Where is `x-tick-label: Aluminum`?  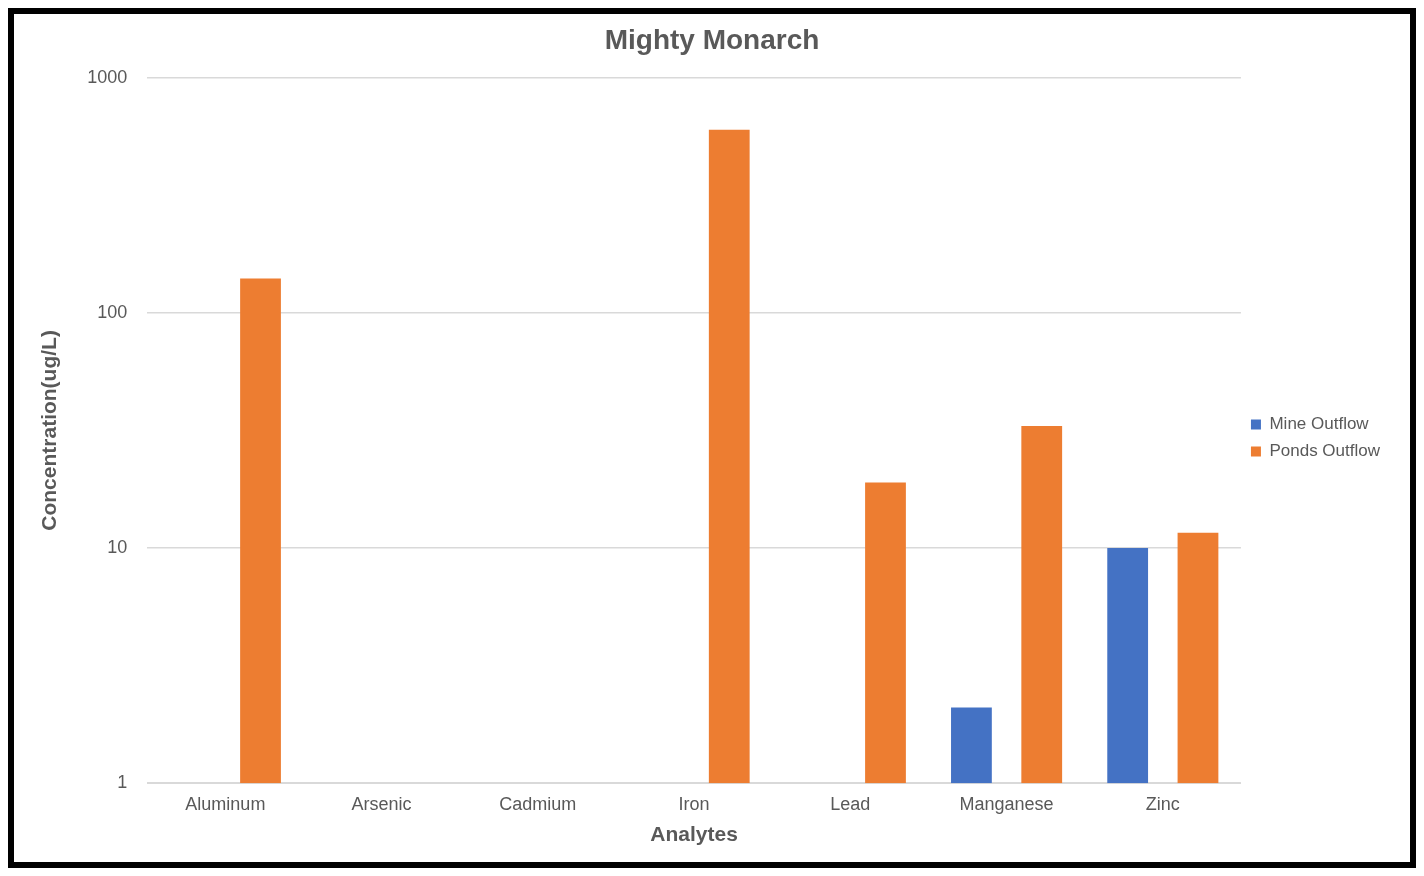
x-tick-label: Aluminum is located at coordinates (225, 803).